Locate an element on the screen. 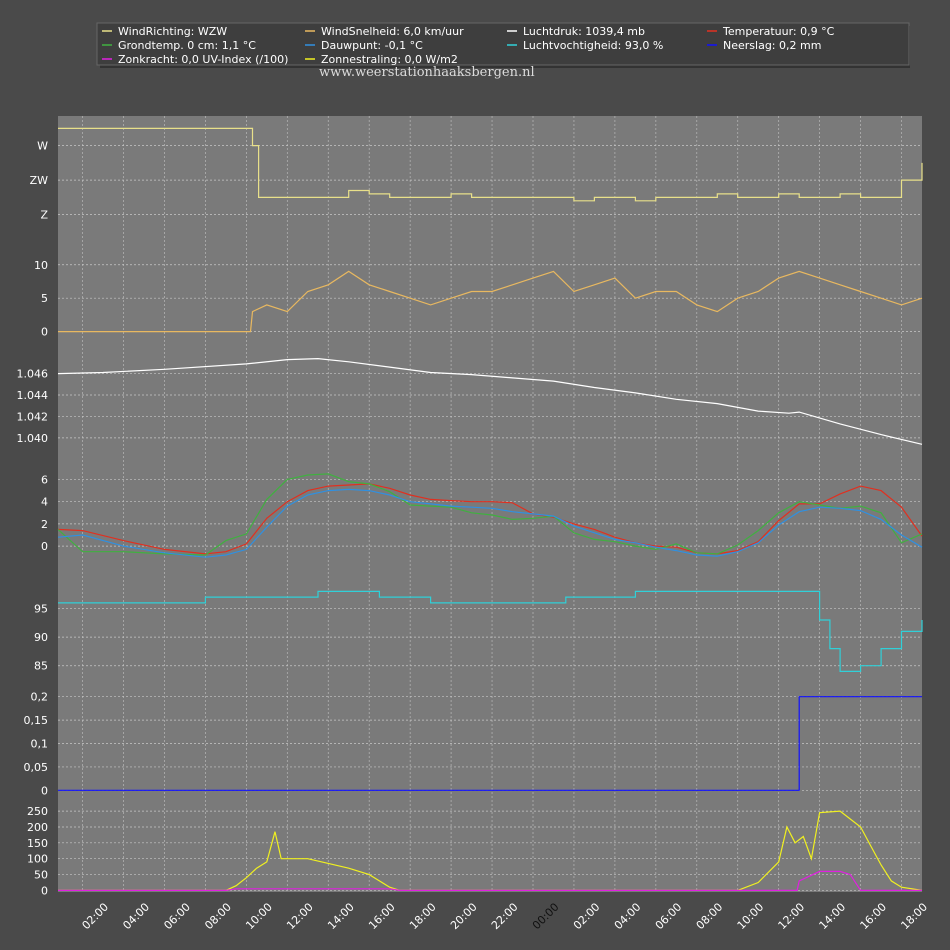 This screenshot has width=950, height=950. y-tick-label: 150 is located at coordinates (37, 843).